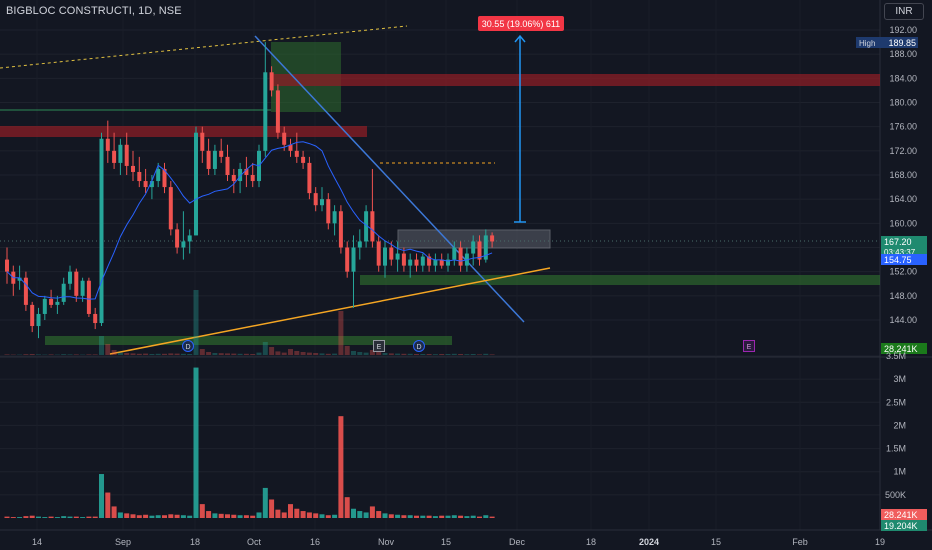 This screenshot has width=932, height=550. I want to click on last-price: 167.20, so click(898, 242).